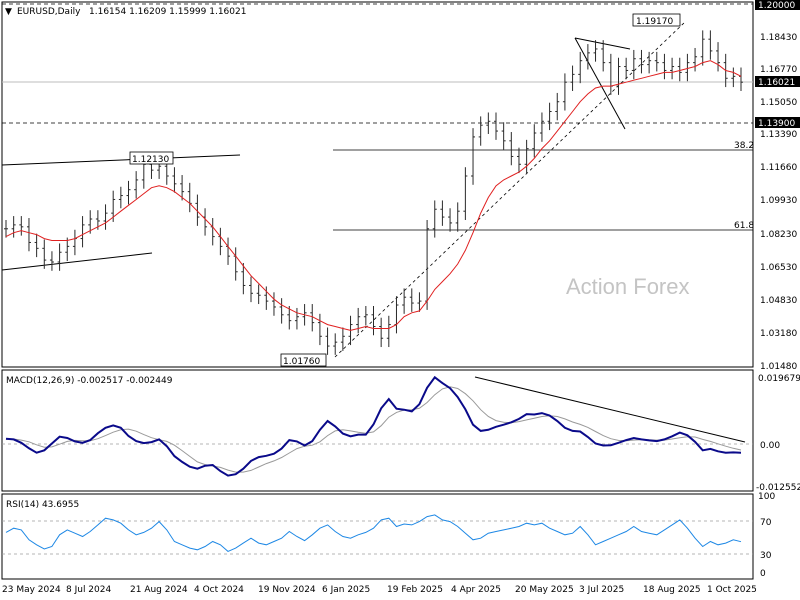 The width and height of the screenshot is (800, 600). What do you see at coordinates (600, 83) in the screenshot?
I see `flag-bottom-line` at bounding box center [600, 83].